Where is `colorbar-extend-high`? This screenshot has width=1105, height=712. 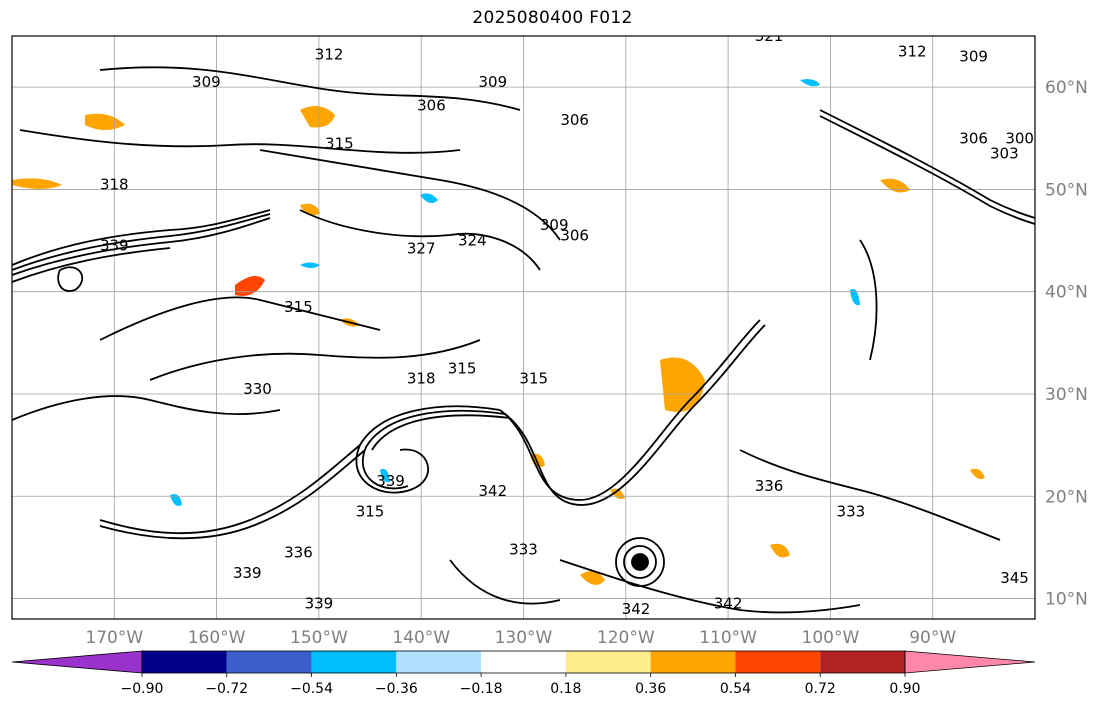 colorbar-extend-high is located at coordinates (970, 662).